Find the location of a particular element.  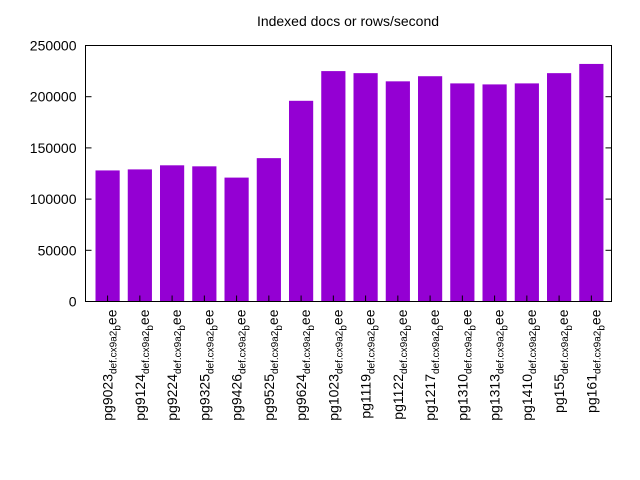

x-tick-label: pg9624def.cx9a2bee is located at coordinates (305, 364).